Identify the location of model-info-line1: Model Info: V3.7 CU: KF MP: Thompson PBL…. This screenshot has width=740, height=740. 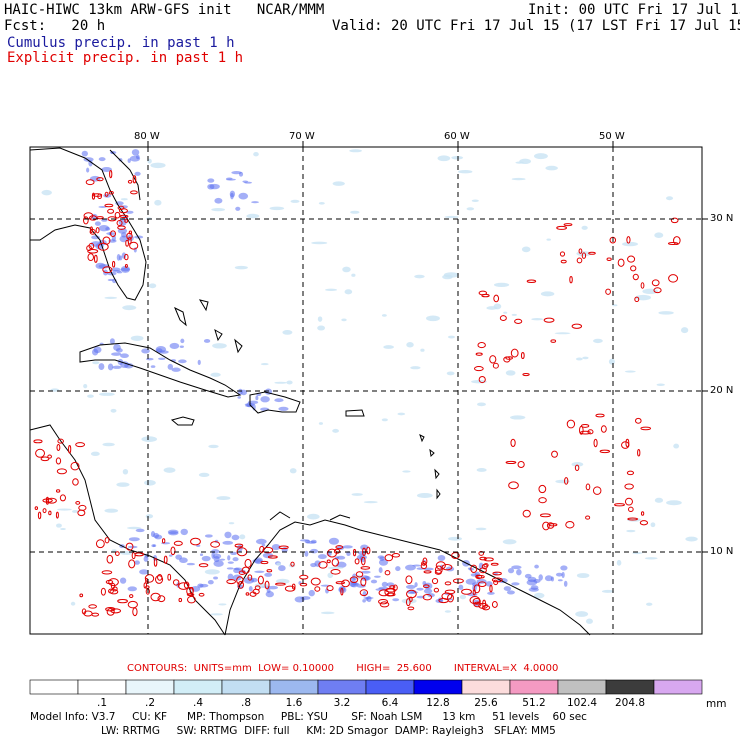
(308, 717).